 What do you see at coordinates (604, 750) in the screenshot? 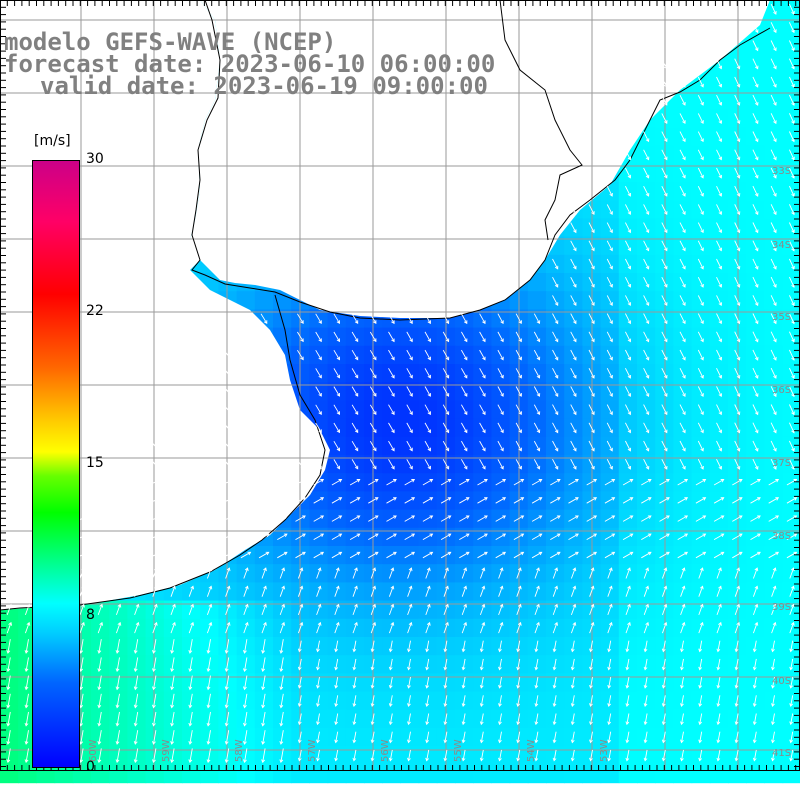
I see `lon-label: 53W` at bounding box center [604, 750].